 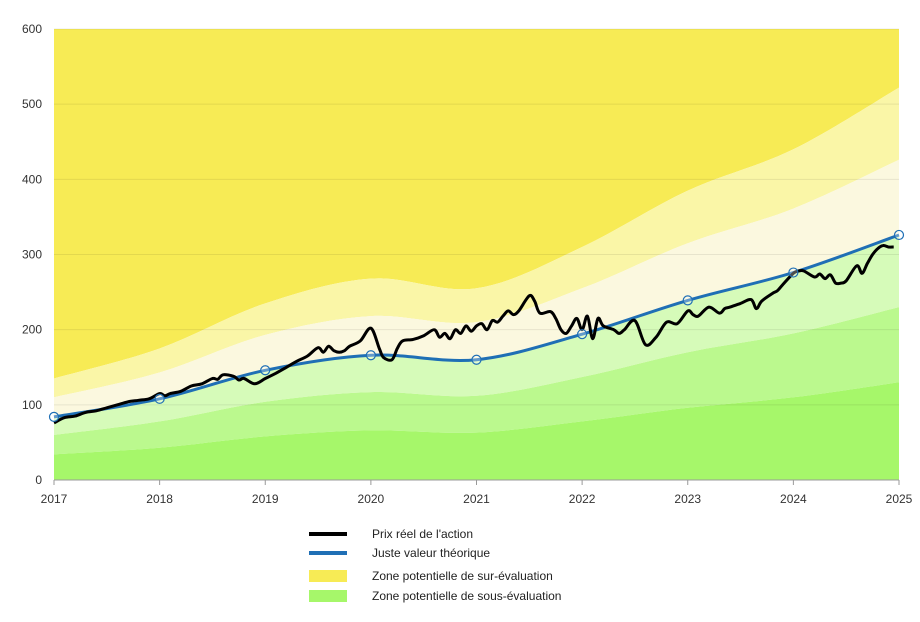 I want to click on legend-label-1: Juste valeur théorique, so click(x=431, y=553).